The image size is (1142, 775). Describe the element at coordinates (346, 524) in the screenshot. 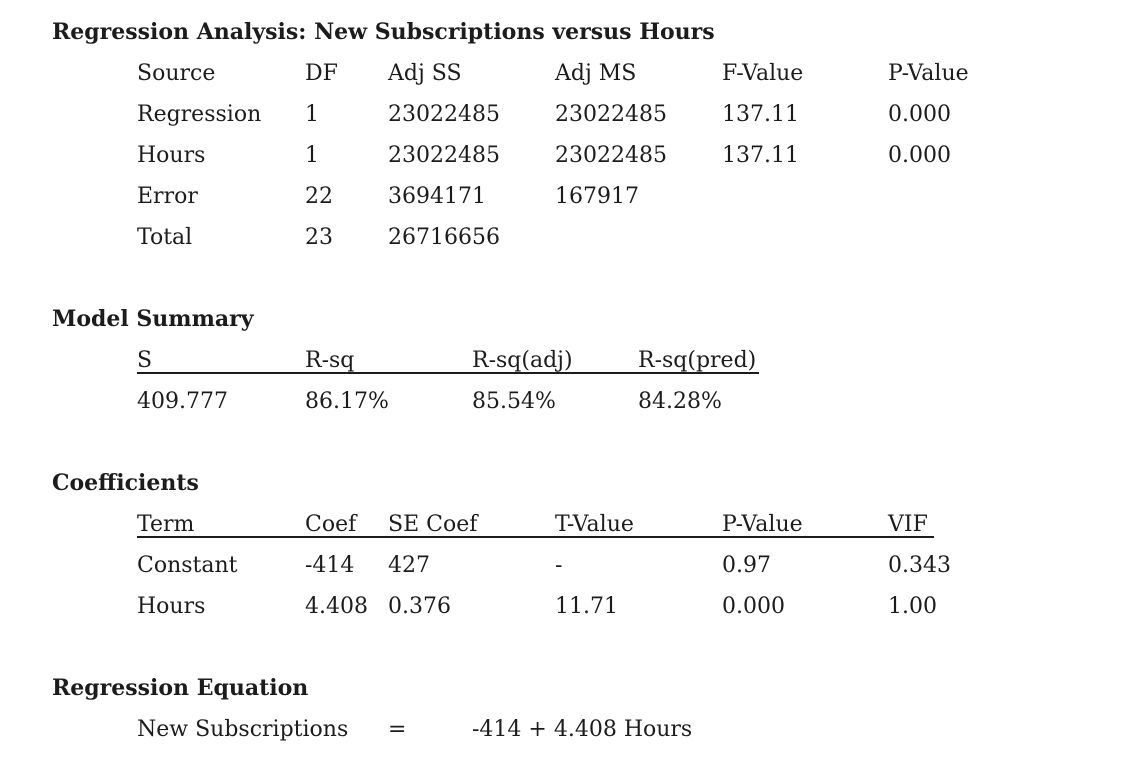

I see `column-header-coef: Coef` at that location.